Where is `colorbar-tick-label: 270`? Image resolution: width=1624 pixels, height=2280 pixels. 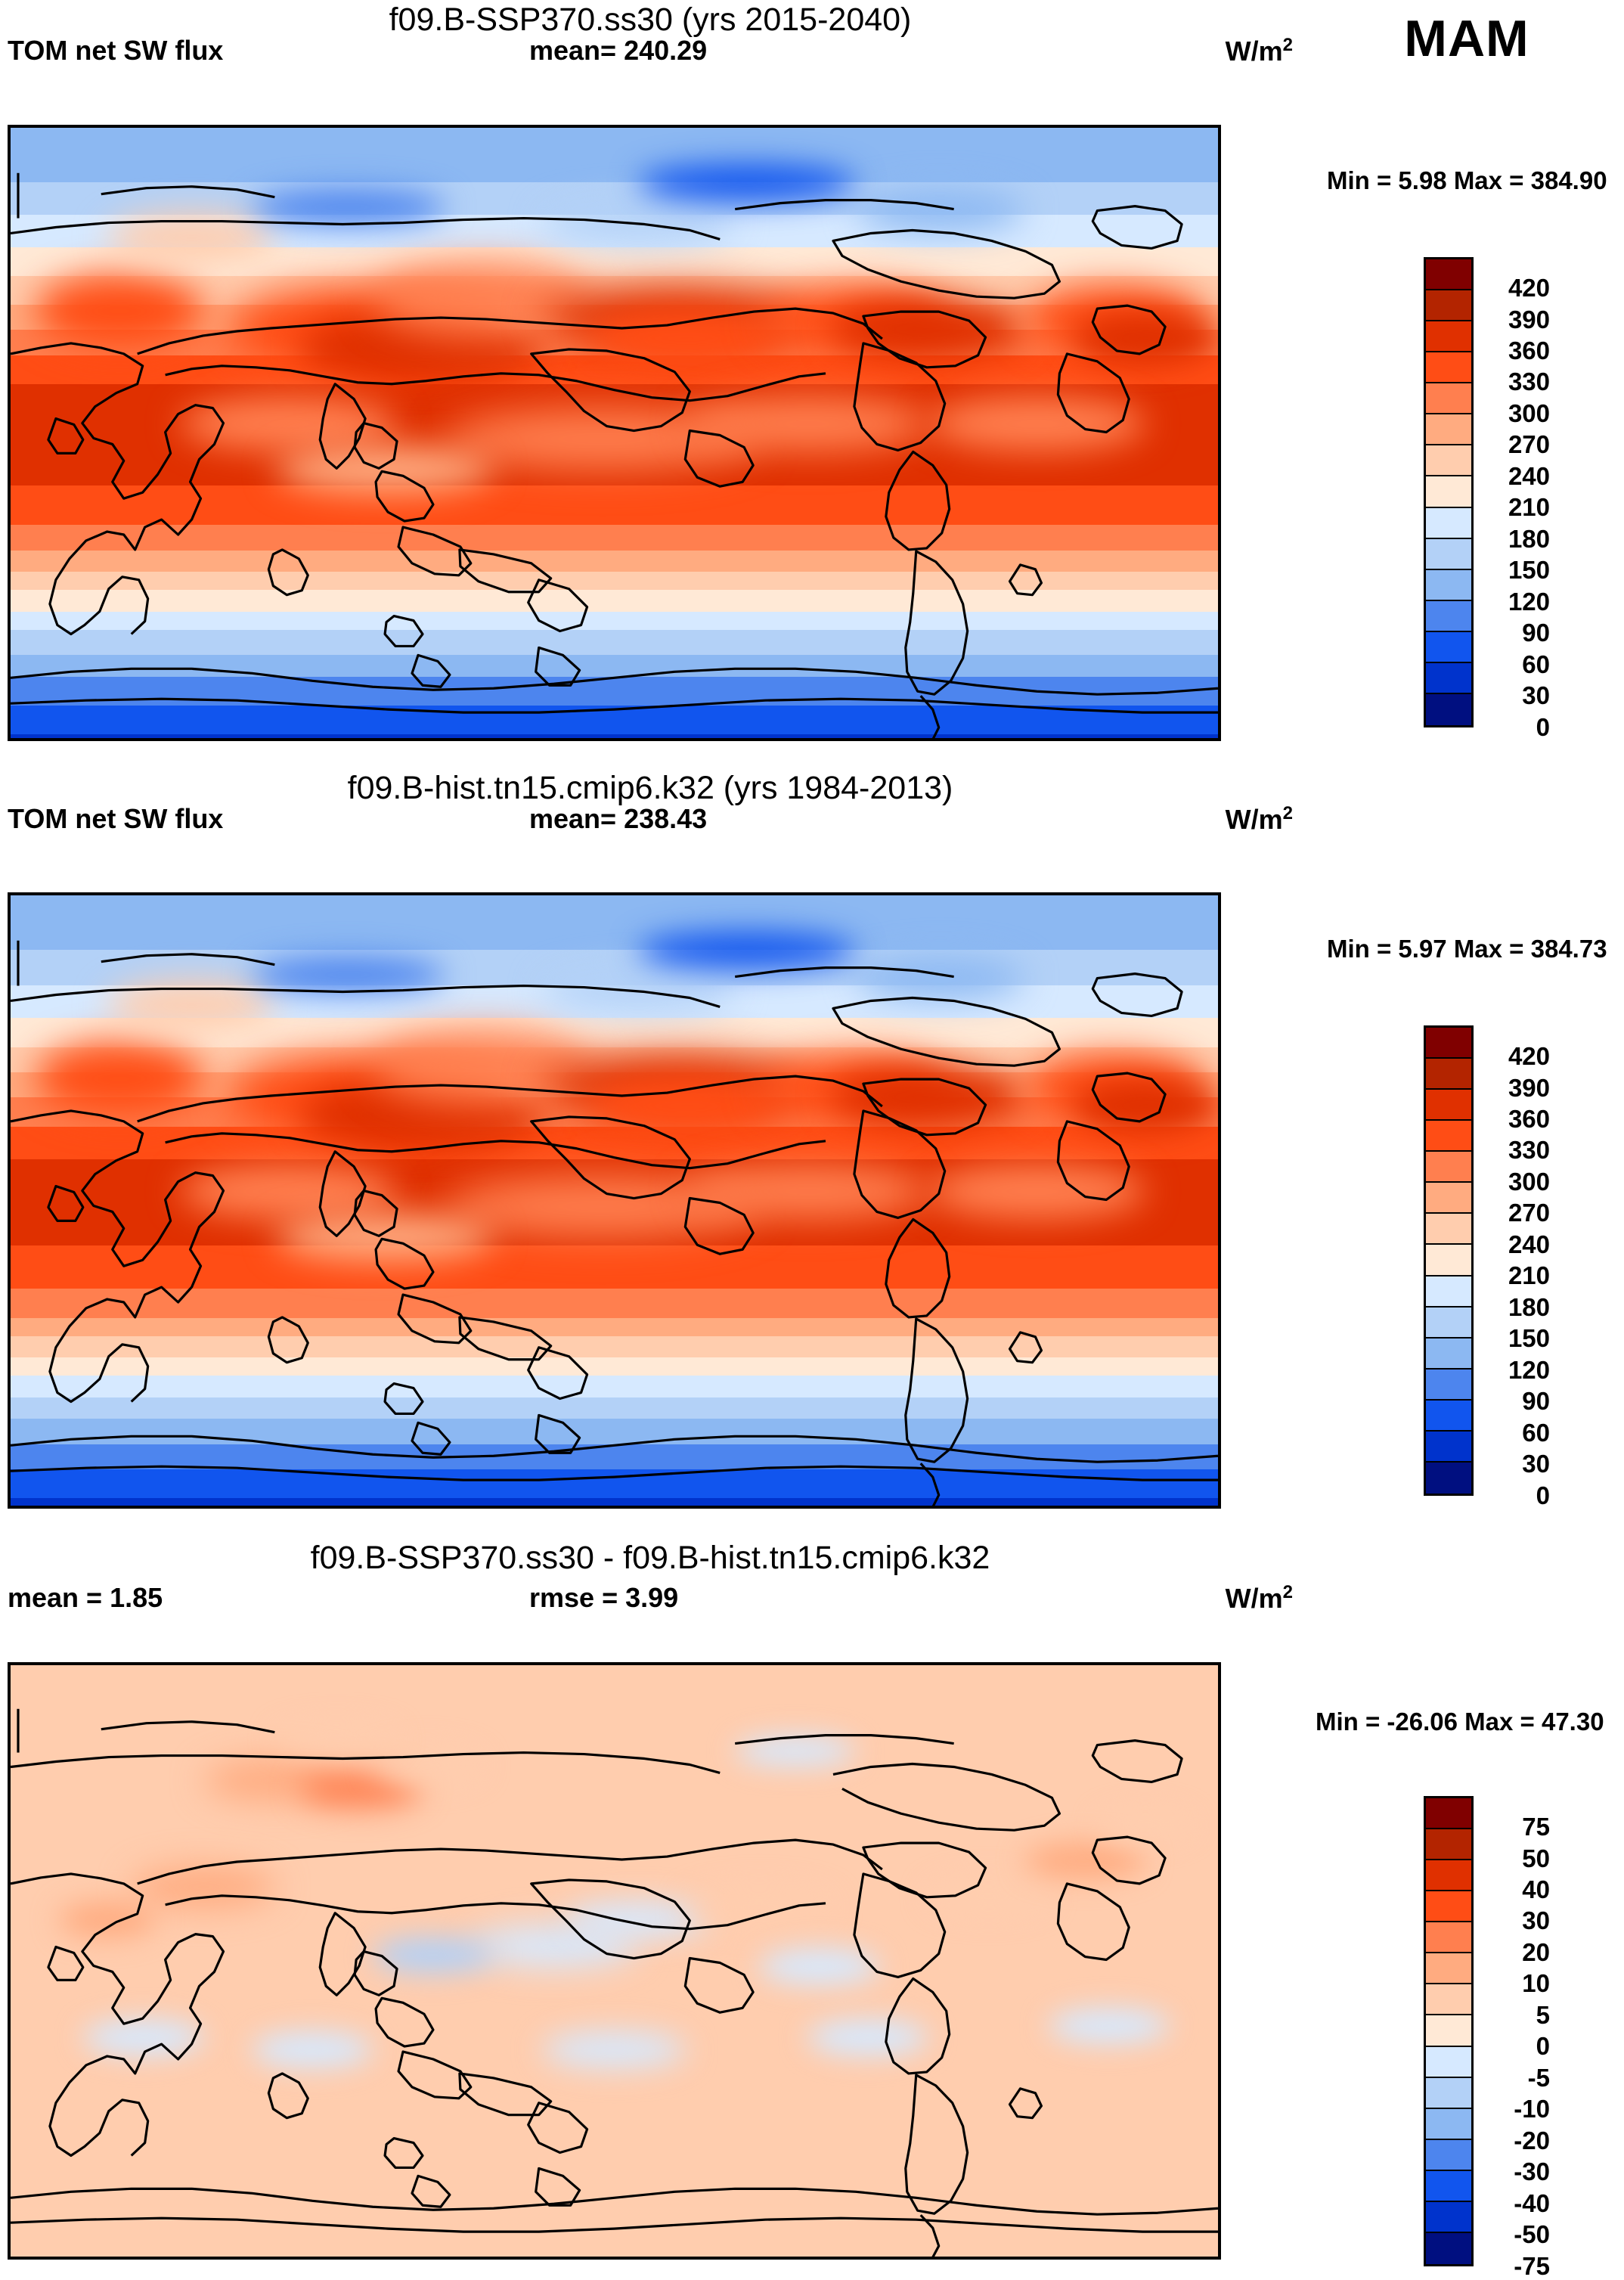 colorbar-tick-label: 270 is located at coordinates (1529, 445).